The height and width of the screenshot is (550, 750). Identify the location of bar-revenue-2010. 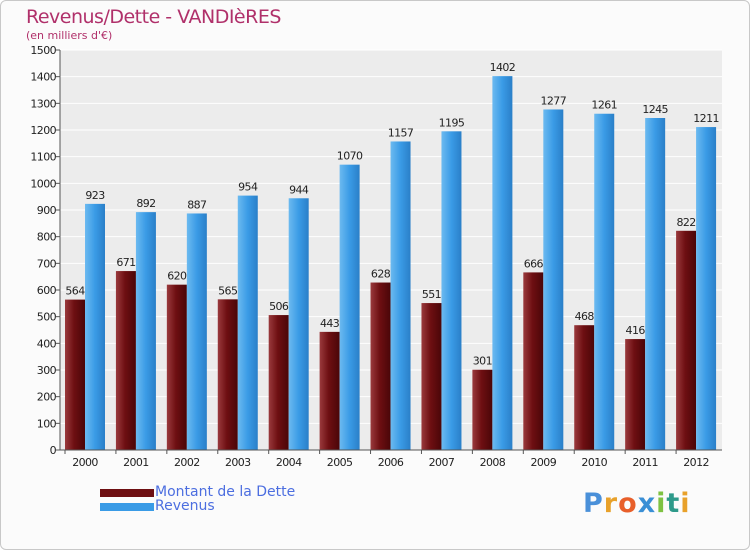
(604, 281).